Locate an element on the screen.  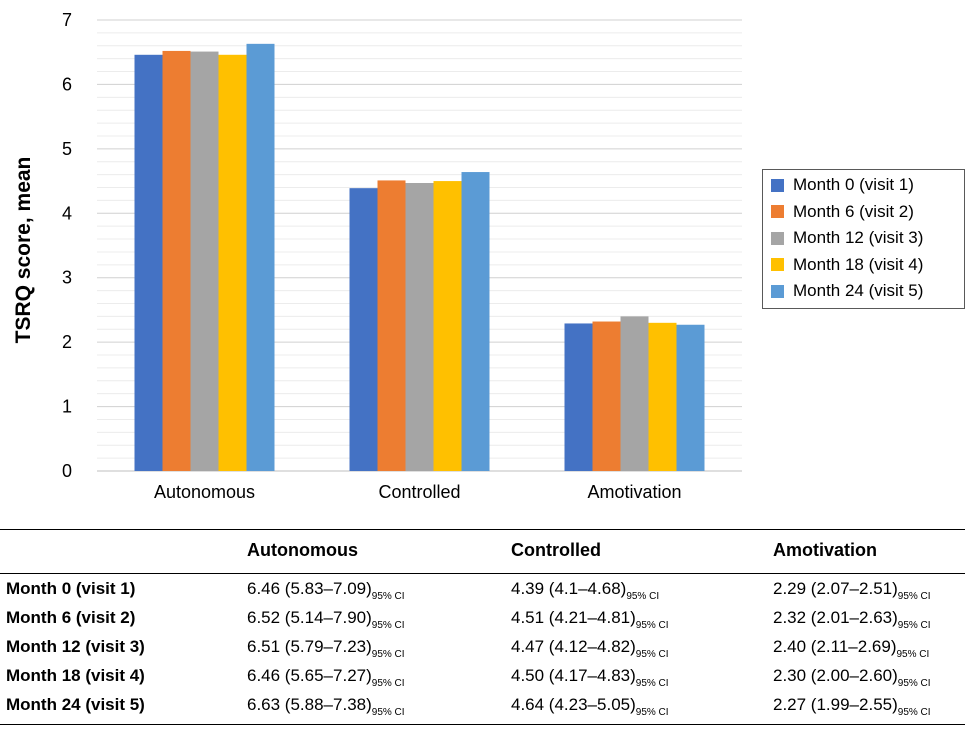
y-tick-label: 3 is located at coordinates (67, 278).